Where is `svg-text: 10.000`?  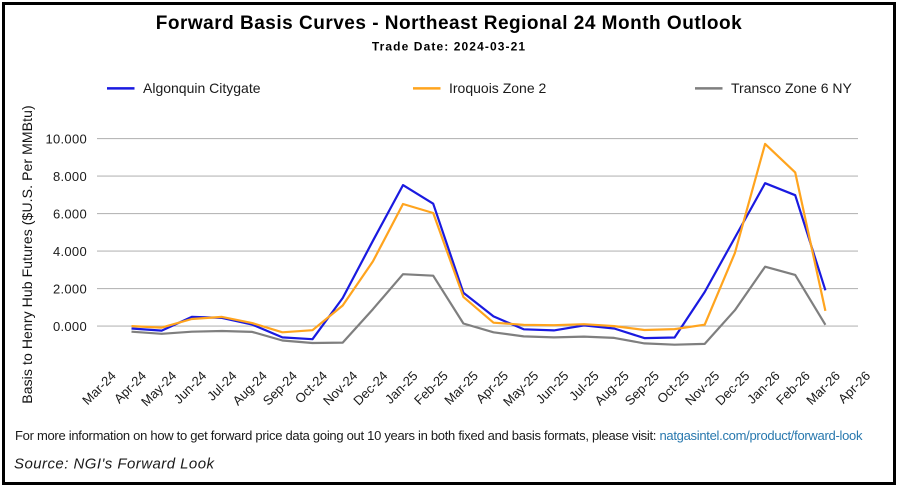
svg-text: 10.000 is located at coordinates (66, 139).